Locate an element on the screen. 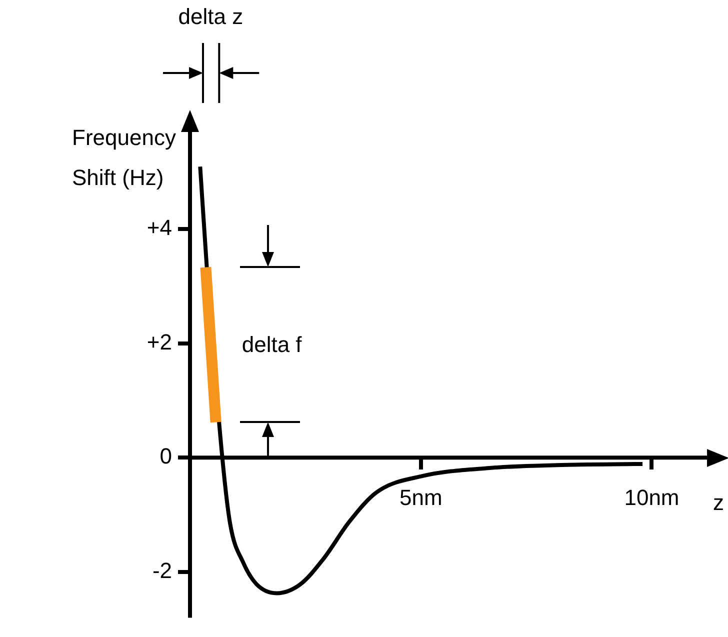 Image resolution: width=728 pixels, height=637 pixels. x-tick-label: 10nm is located at coordinates (652, 497).